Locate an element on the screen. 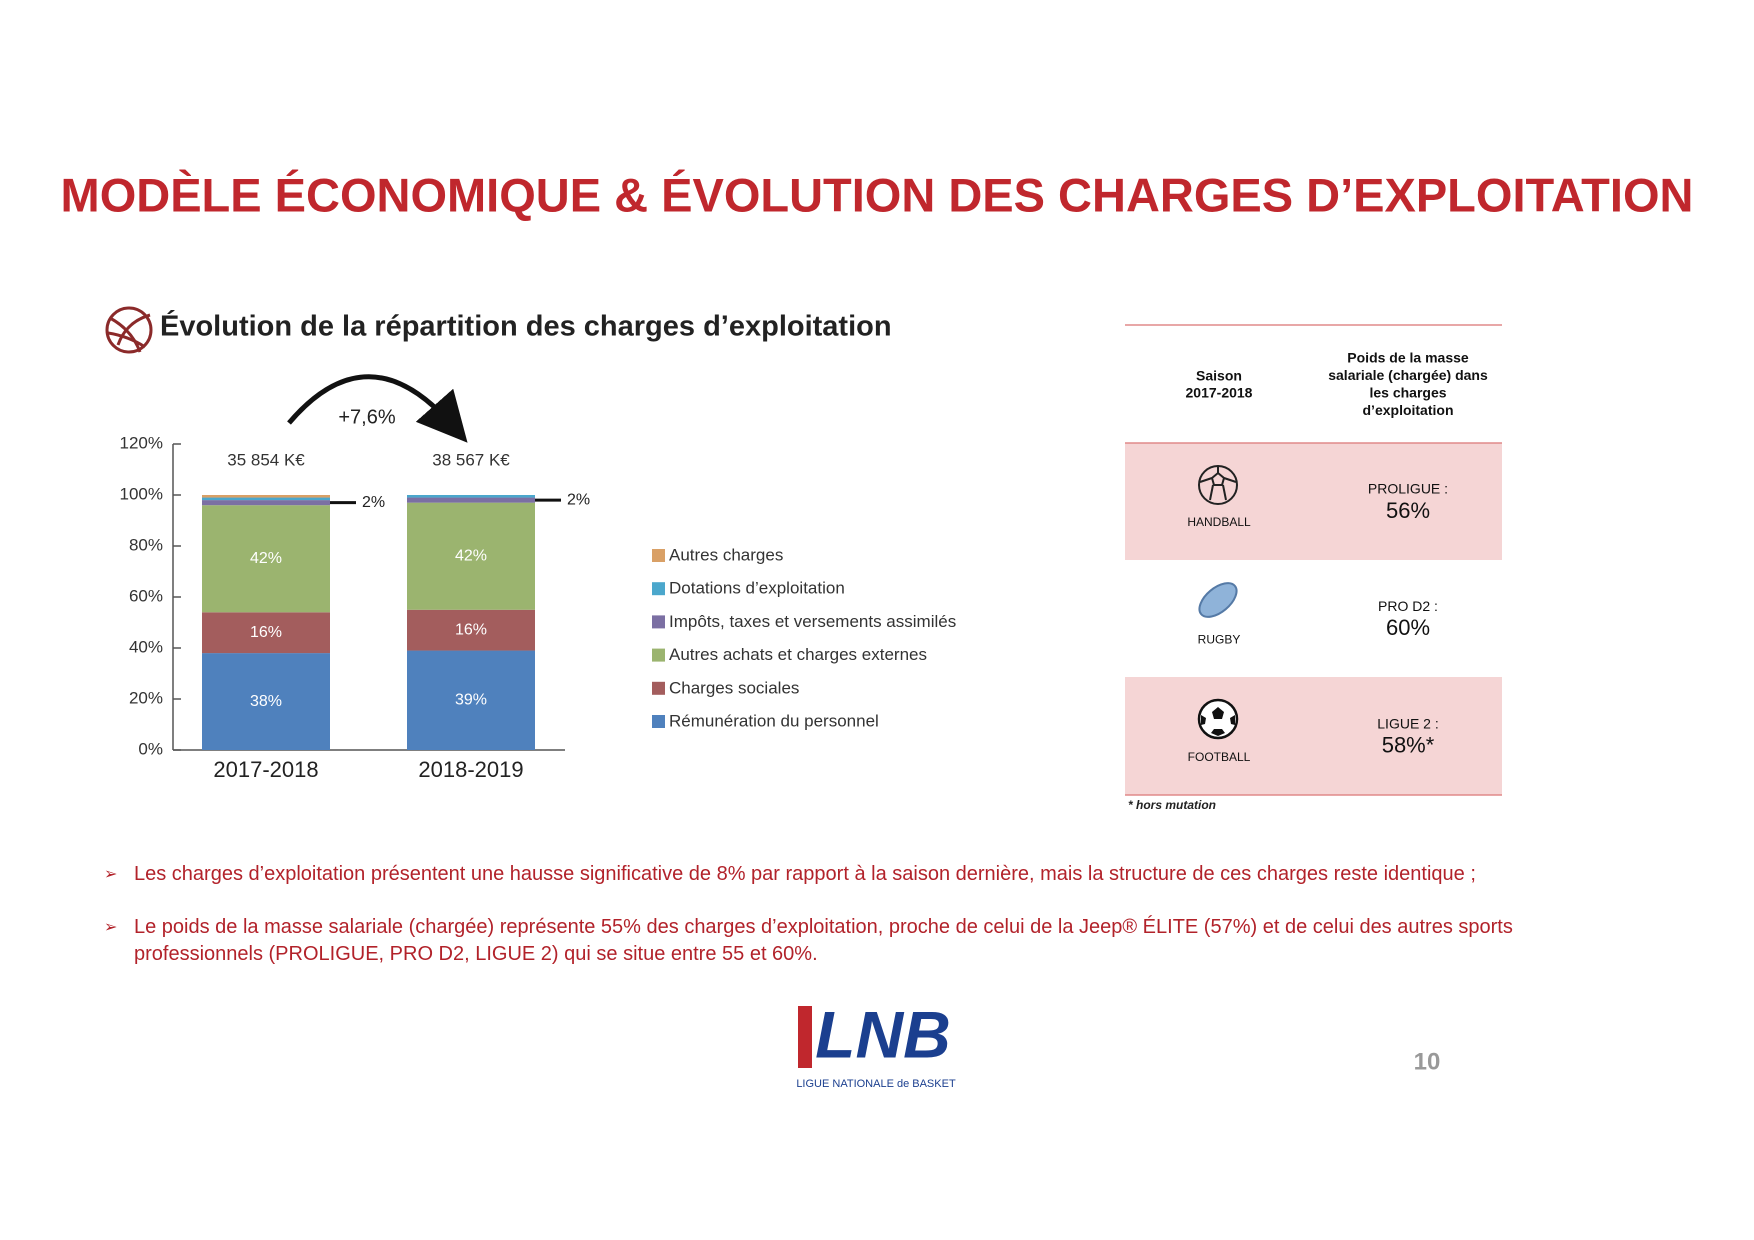  rugby-icon is located at coordinates (1218, 600).